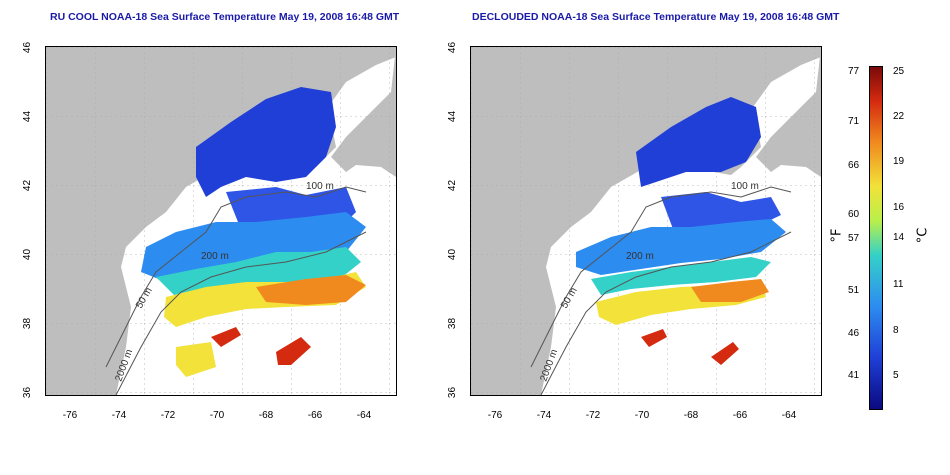  I want to click on x-tick-left: -74, so click(119, 415).